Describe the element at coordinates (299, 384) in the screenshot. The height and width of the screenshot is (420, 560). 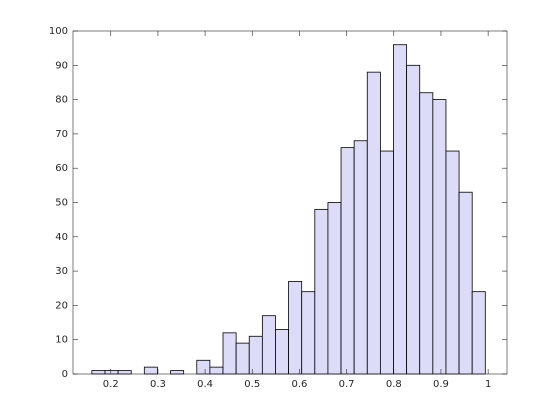
I see `x-tick-label: 0.6` at that location.